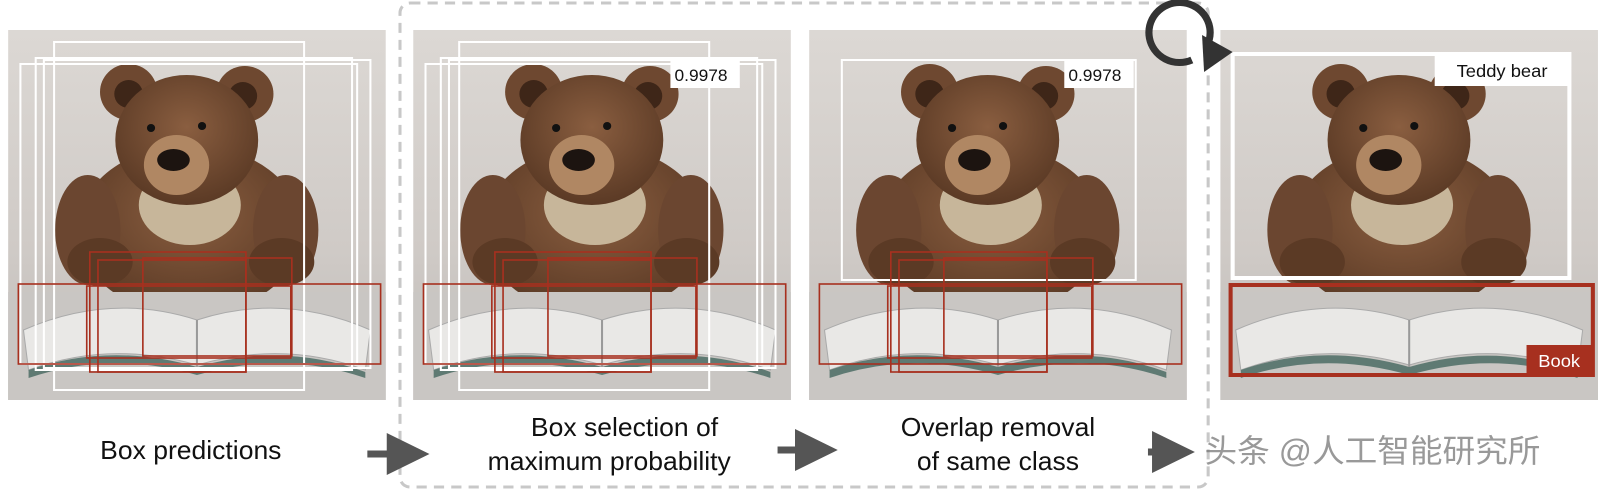 This screenshot has height=500, width=1600. I want to click on cycle-arrow-head, so click(1217, 53).